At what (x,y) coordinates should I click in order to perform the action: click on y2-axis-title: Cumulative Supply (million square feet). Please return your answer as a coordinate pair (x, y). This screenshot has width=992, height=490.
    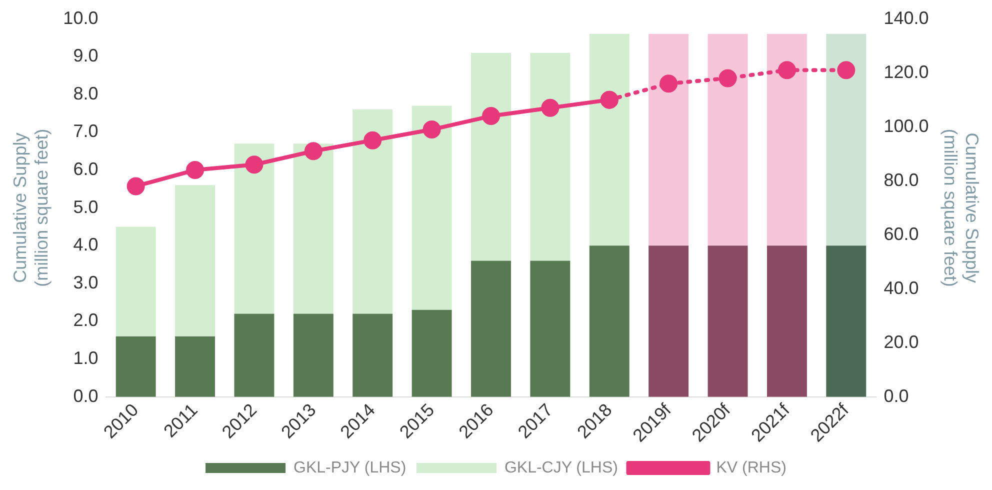
    Looking at the image, I should click on (961, 207).